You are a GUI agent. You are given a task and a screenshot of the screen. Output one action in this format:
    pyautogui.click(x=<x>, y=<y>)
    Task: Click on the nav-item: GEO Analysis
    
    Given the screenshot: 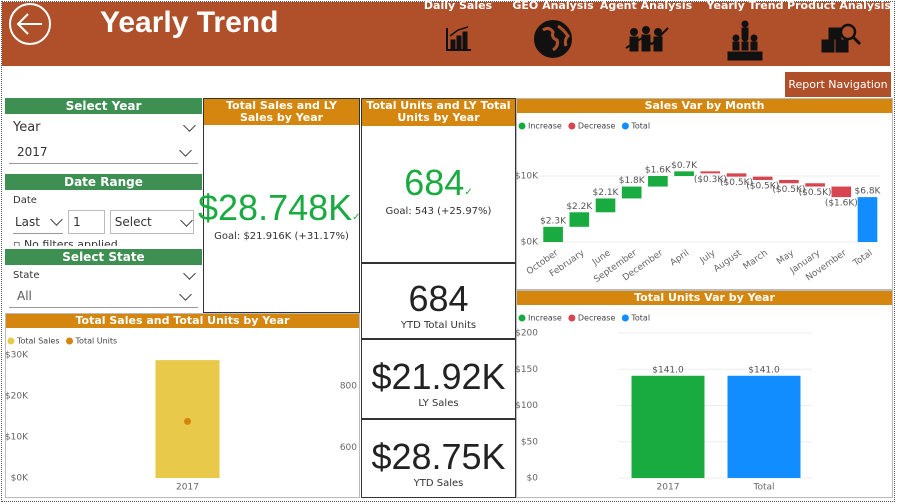 What is the action you would take?
    pyautogui.click(x=553, y=6)
    